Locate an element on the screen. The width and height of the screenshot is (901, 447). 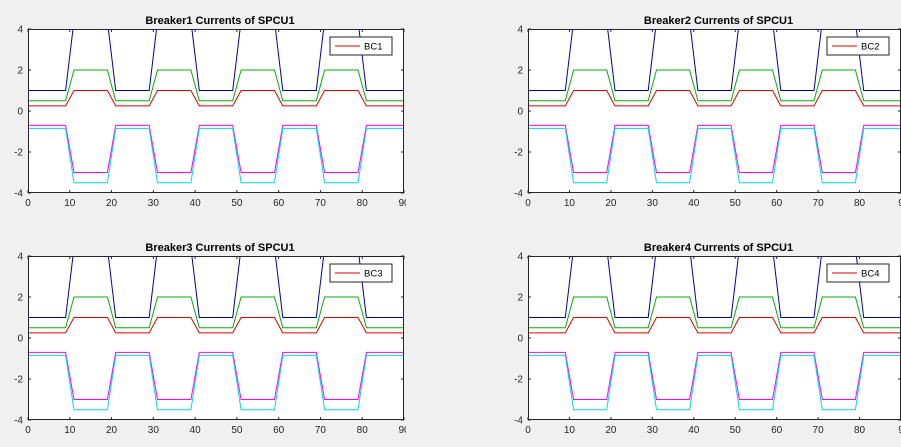
legend-label: BC3 is located at coordinates (373, 274).